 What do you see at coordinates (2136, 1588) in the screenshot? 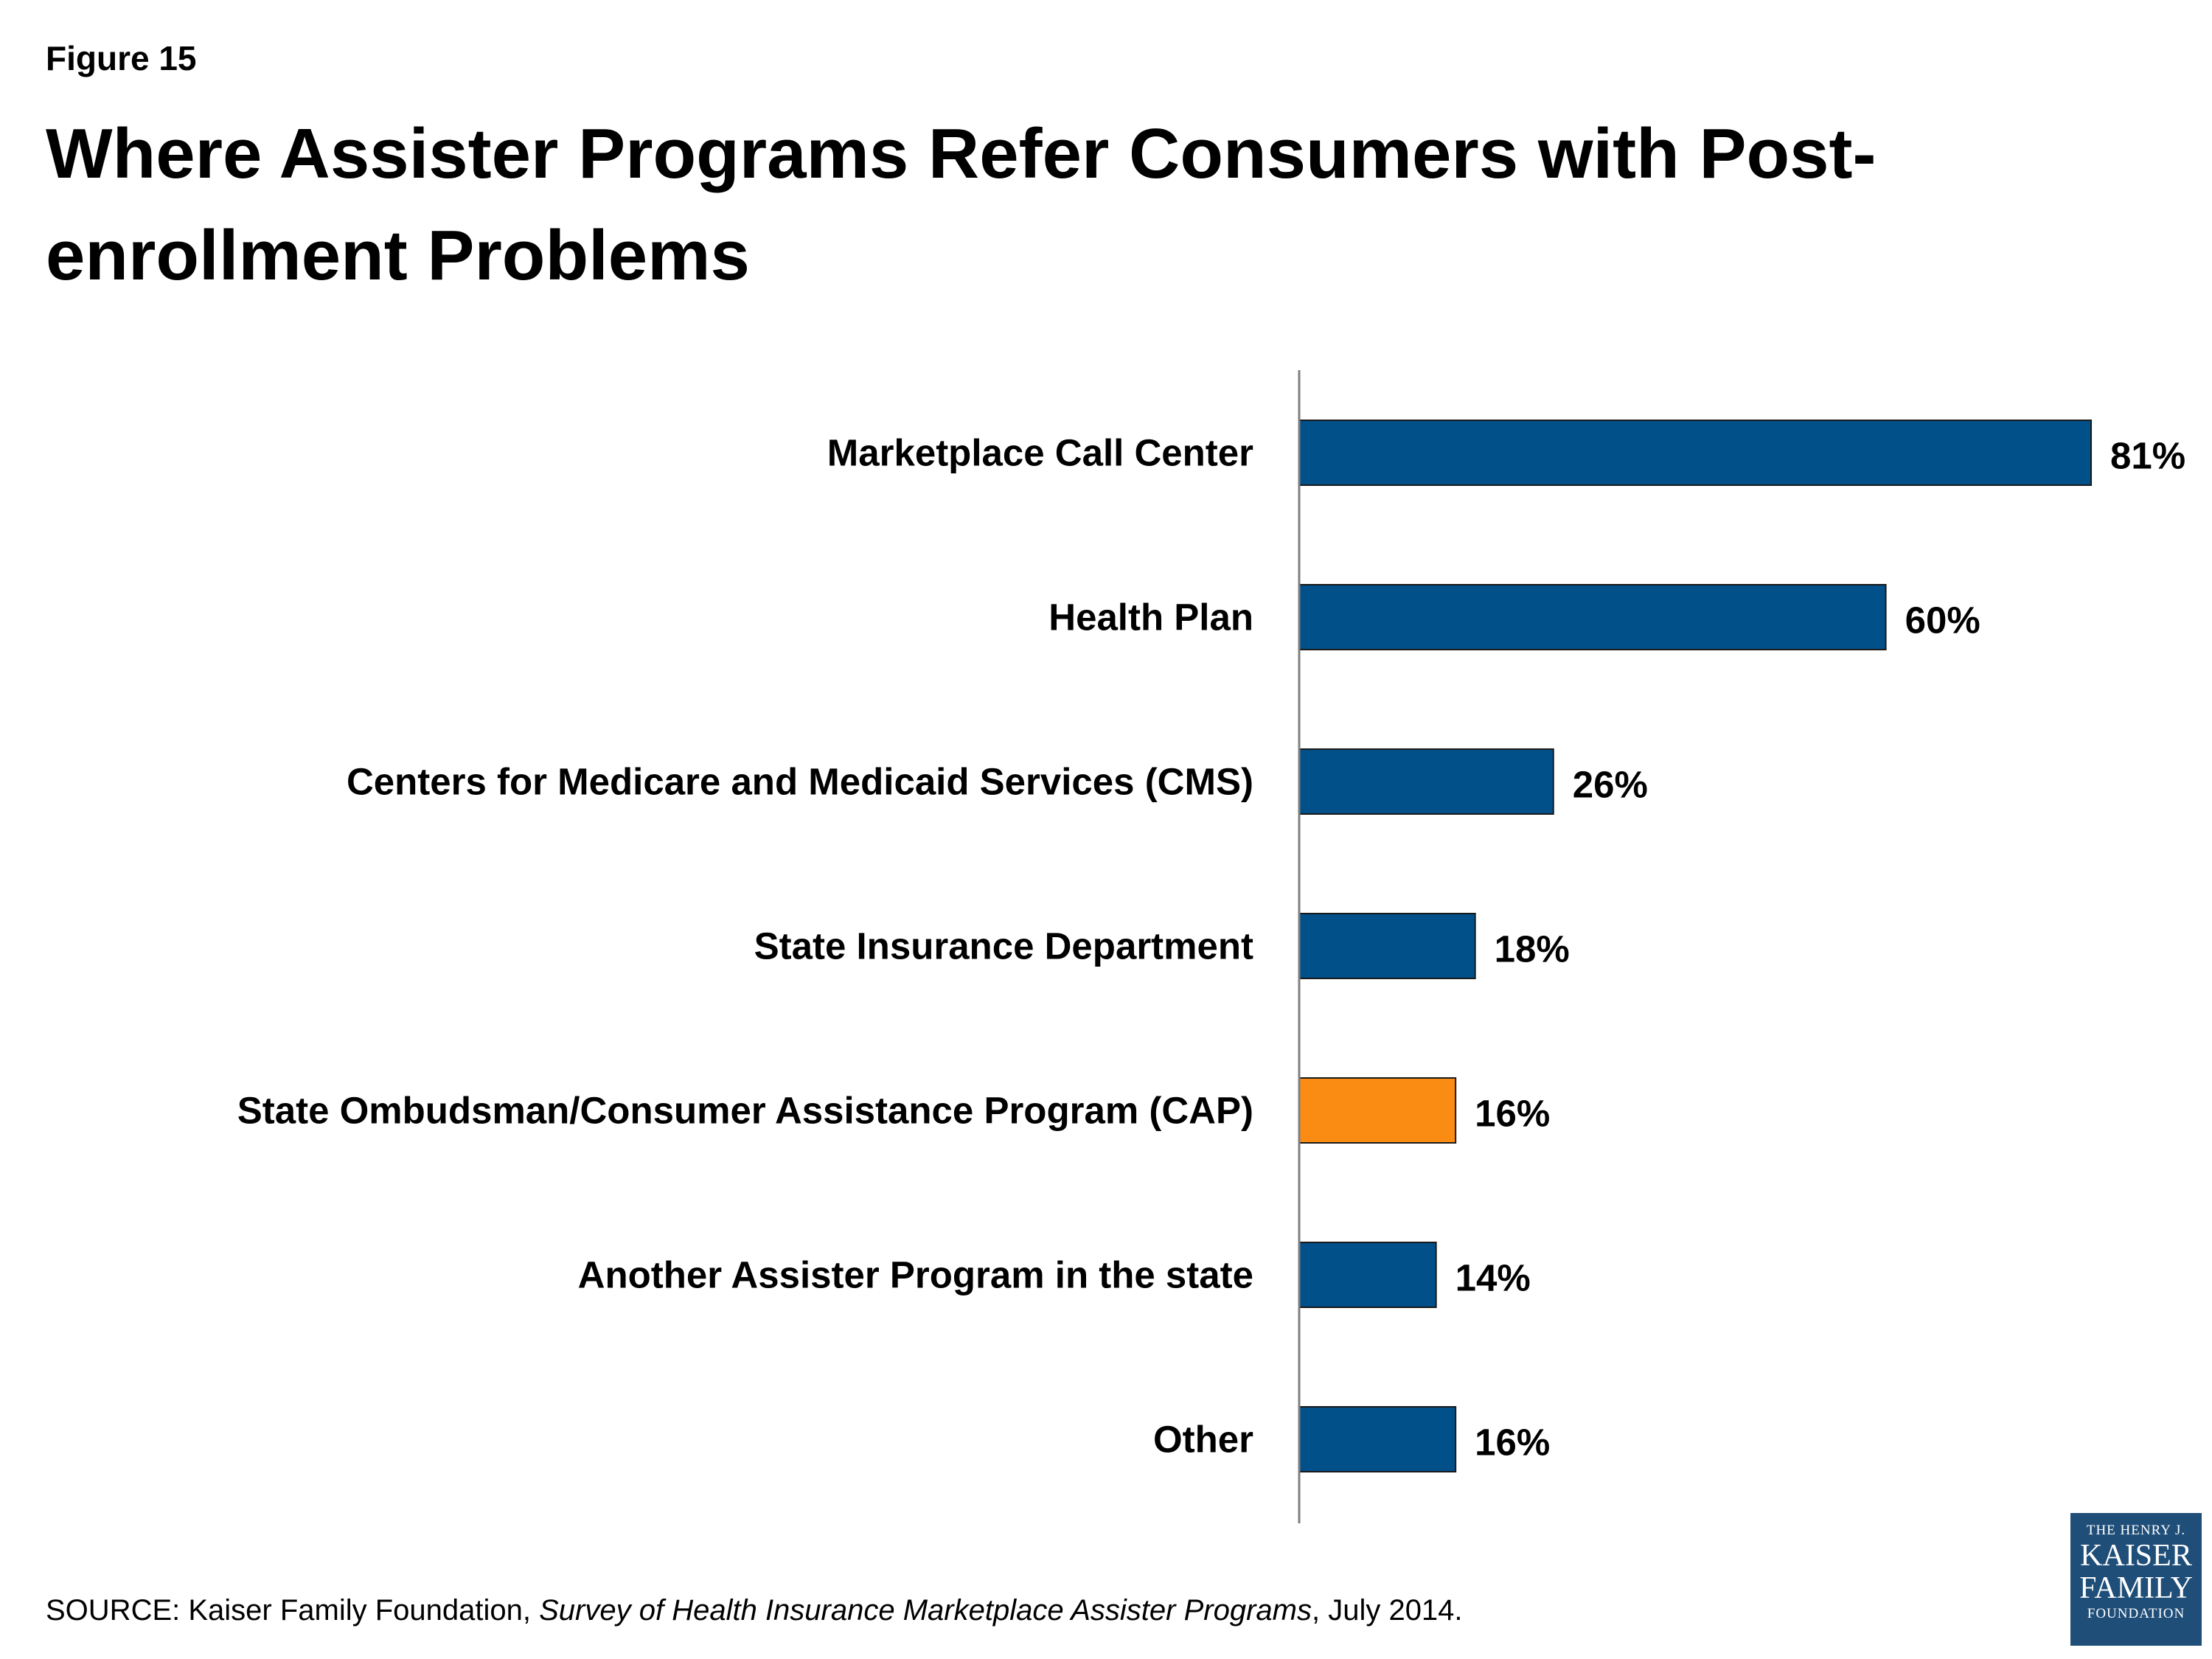
I see `logo-line-3: FAMILY` at bounding box center [2136, 1588].